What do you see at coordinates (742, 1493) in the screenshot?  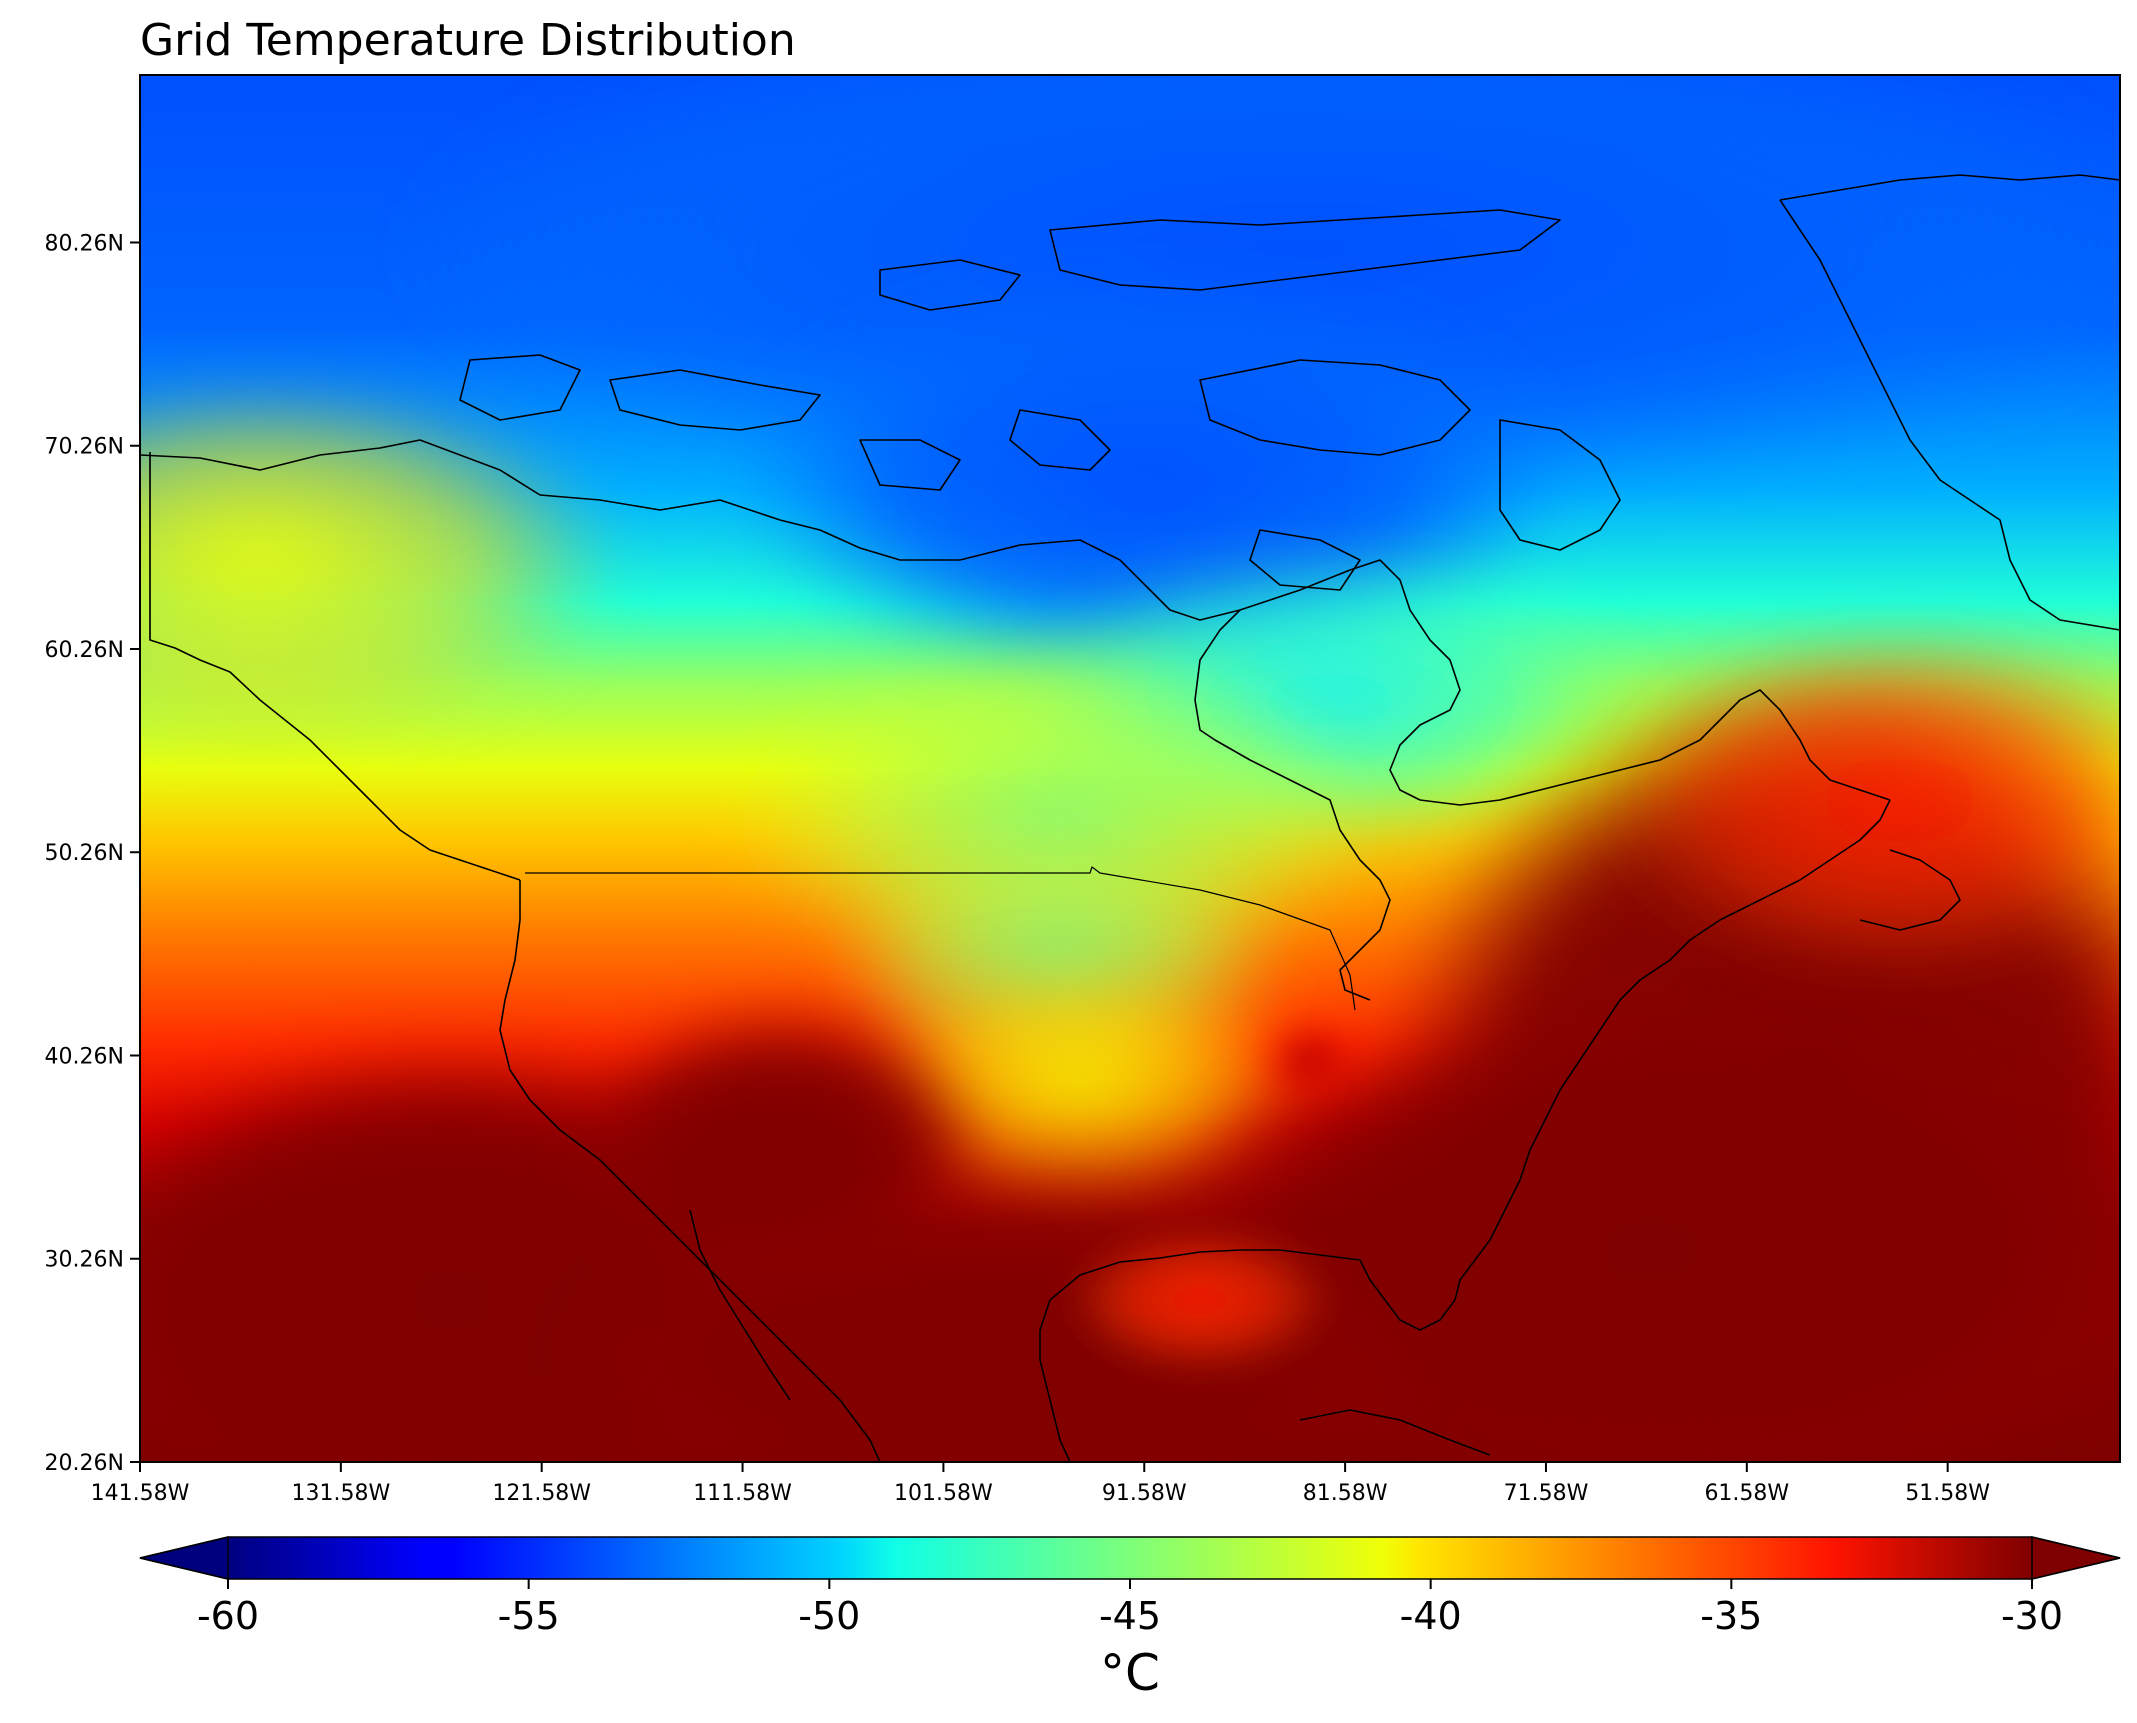 I see `x-tick-label: 111.58W` at bounding box center [742, 1493].